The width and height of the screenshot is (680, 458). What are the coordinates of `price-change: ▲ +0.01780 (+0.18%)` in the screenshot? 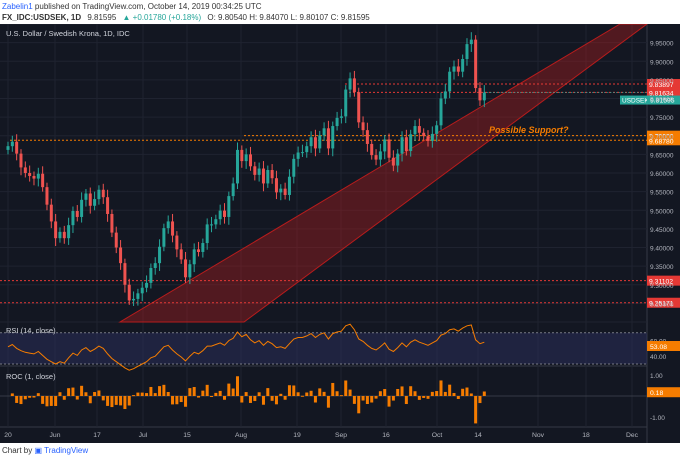 It's located at (162, 17).